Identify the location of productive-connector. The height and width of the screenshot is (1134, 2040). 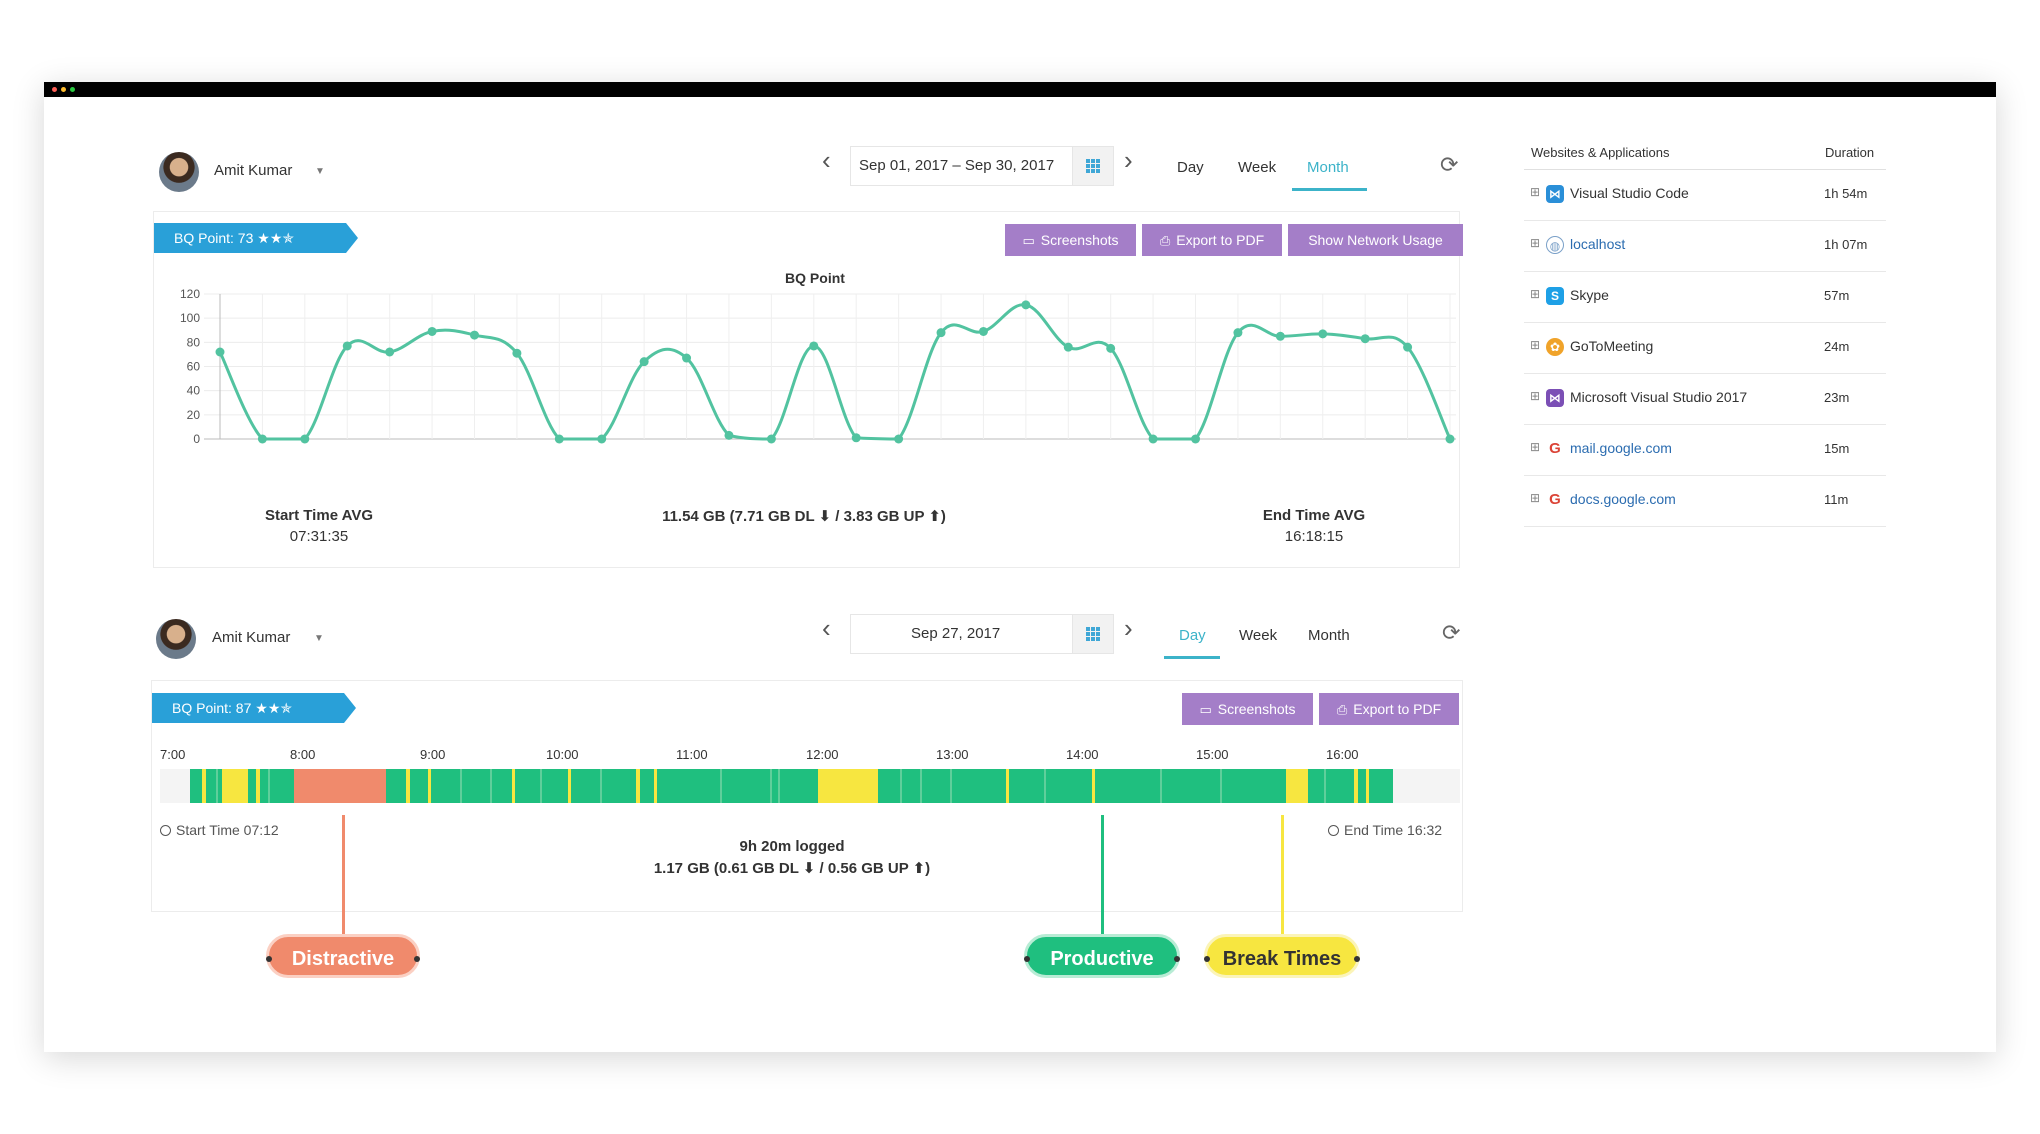
(1102, 874).